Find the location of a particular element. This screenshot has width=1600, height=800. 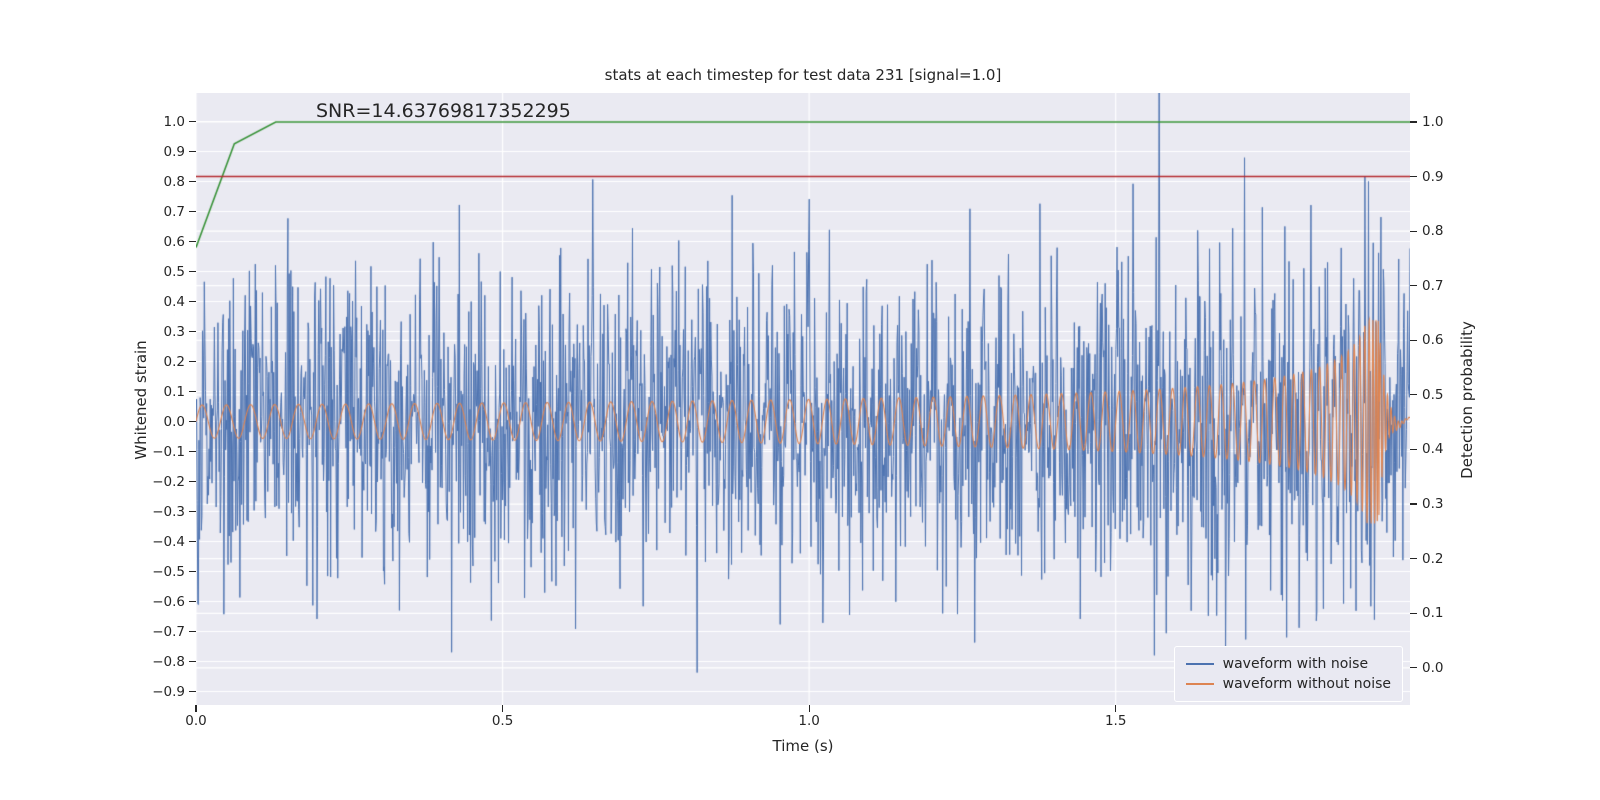

tick-label: −0.4 is located at coordinates (168, 541).